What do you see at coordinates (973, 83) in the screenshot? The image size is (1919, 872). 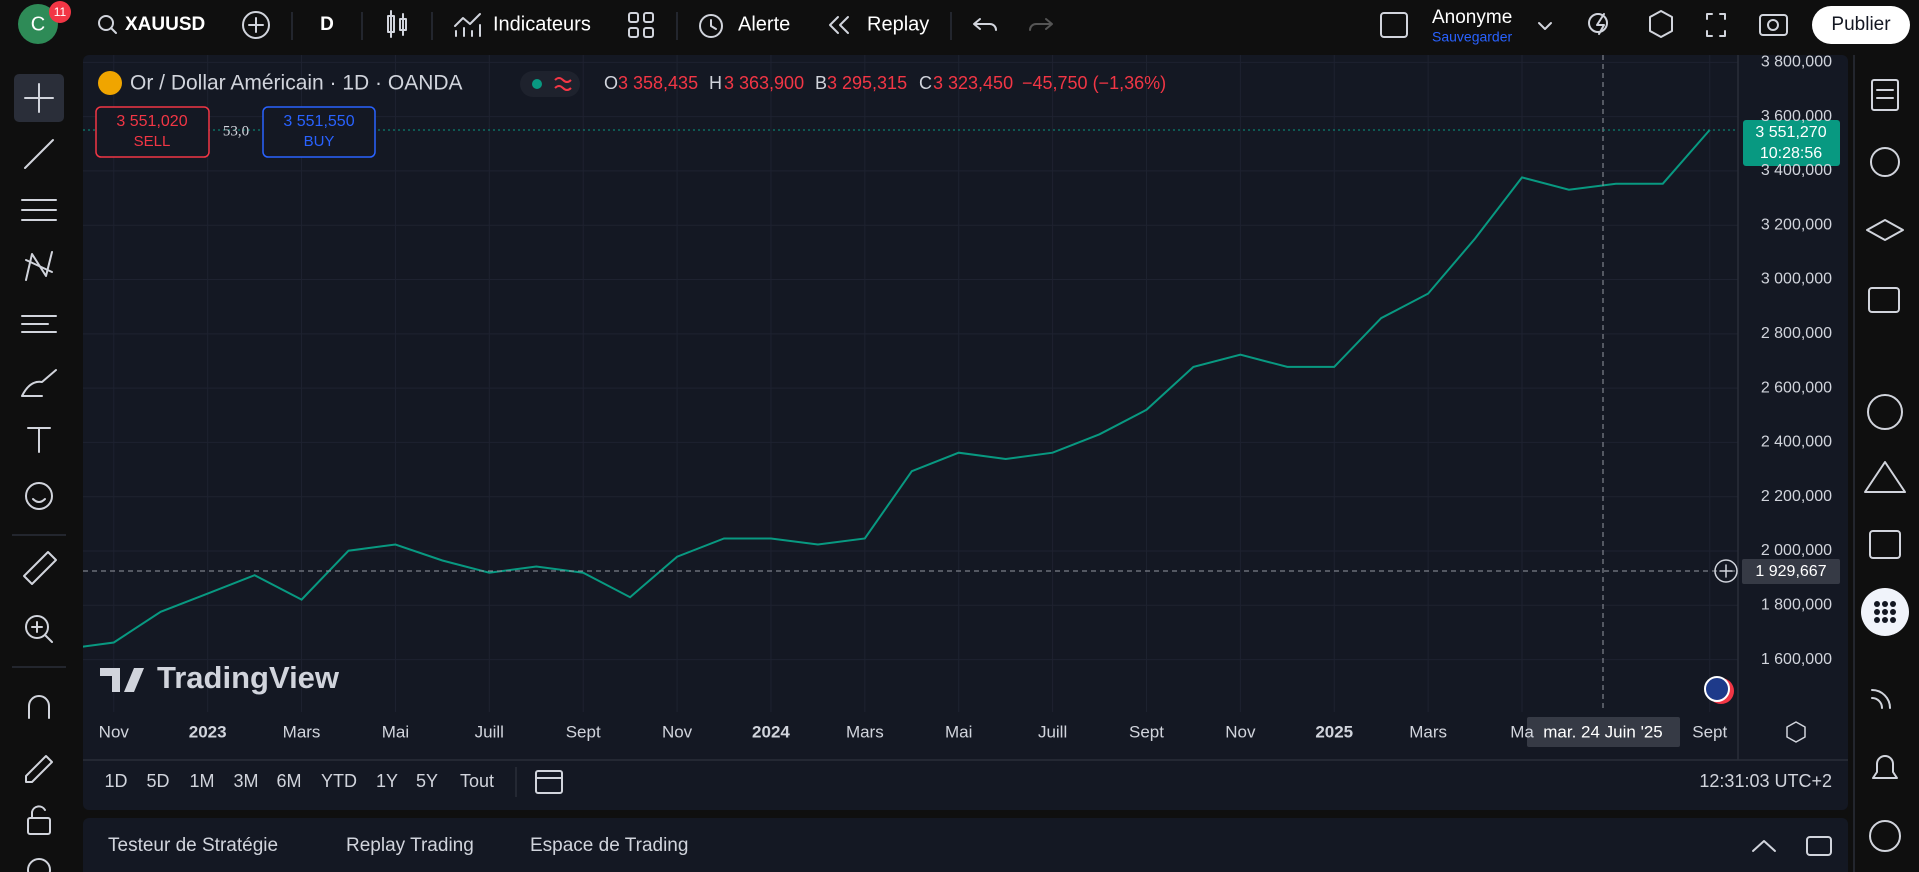 I see `ohlc-value: 3 323,450` at bounding box center [973, 83].